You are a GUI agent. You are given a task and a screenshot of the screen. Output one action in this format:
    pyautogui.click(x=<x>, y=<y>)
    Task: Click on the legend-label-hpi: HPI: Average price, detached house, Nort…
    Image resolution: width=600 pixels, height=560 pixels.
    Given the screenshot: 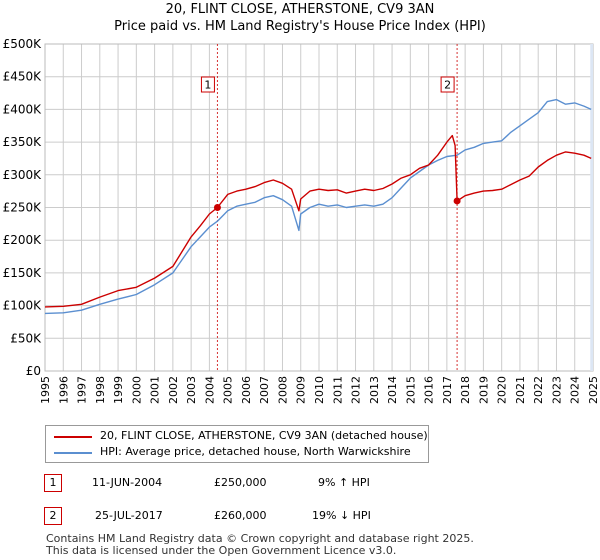 What is the action you would take?
    pyautogui.click(x=255, y=451)
    